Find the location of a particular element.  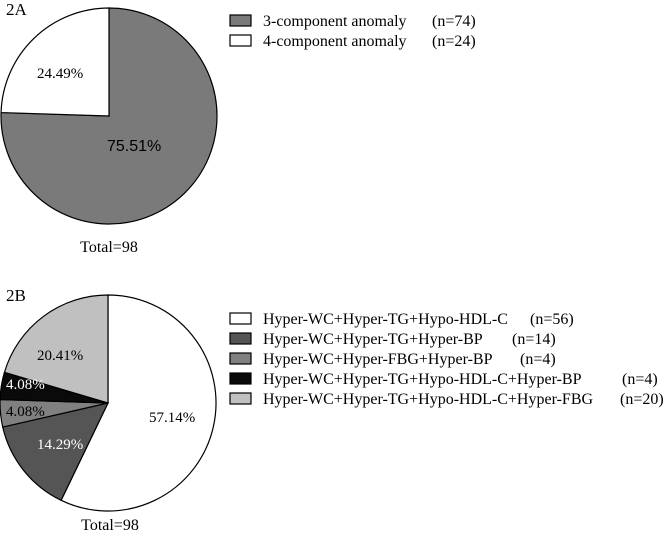

legend-label: 4-component anomaly is located at coordinates (335, 41).